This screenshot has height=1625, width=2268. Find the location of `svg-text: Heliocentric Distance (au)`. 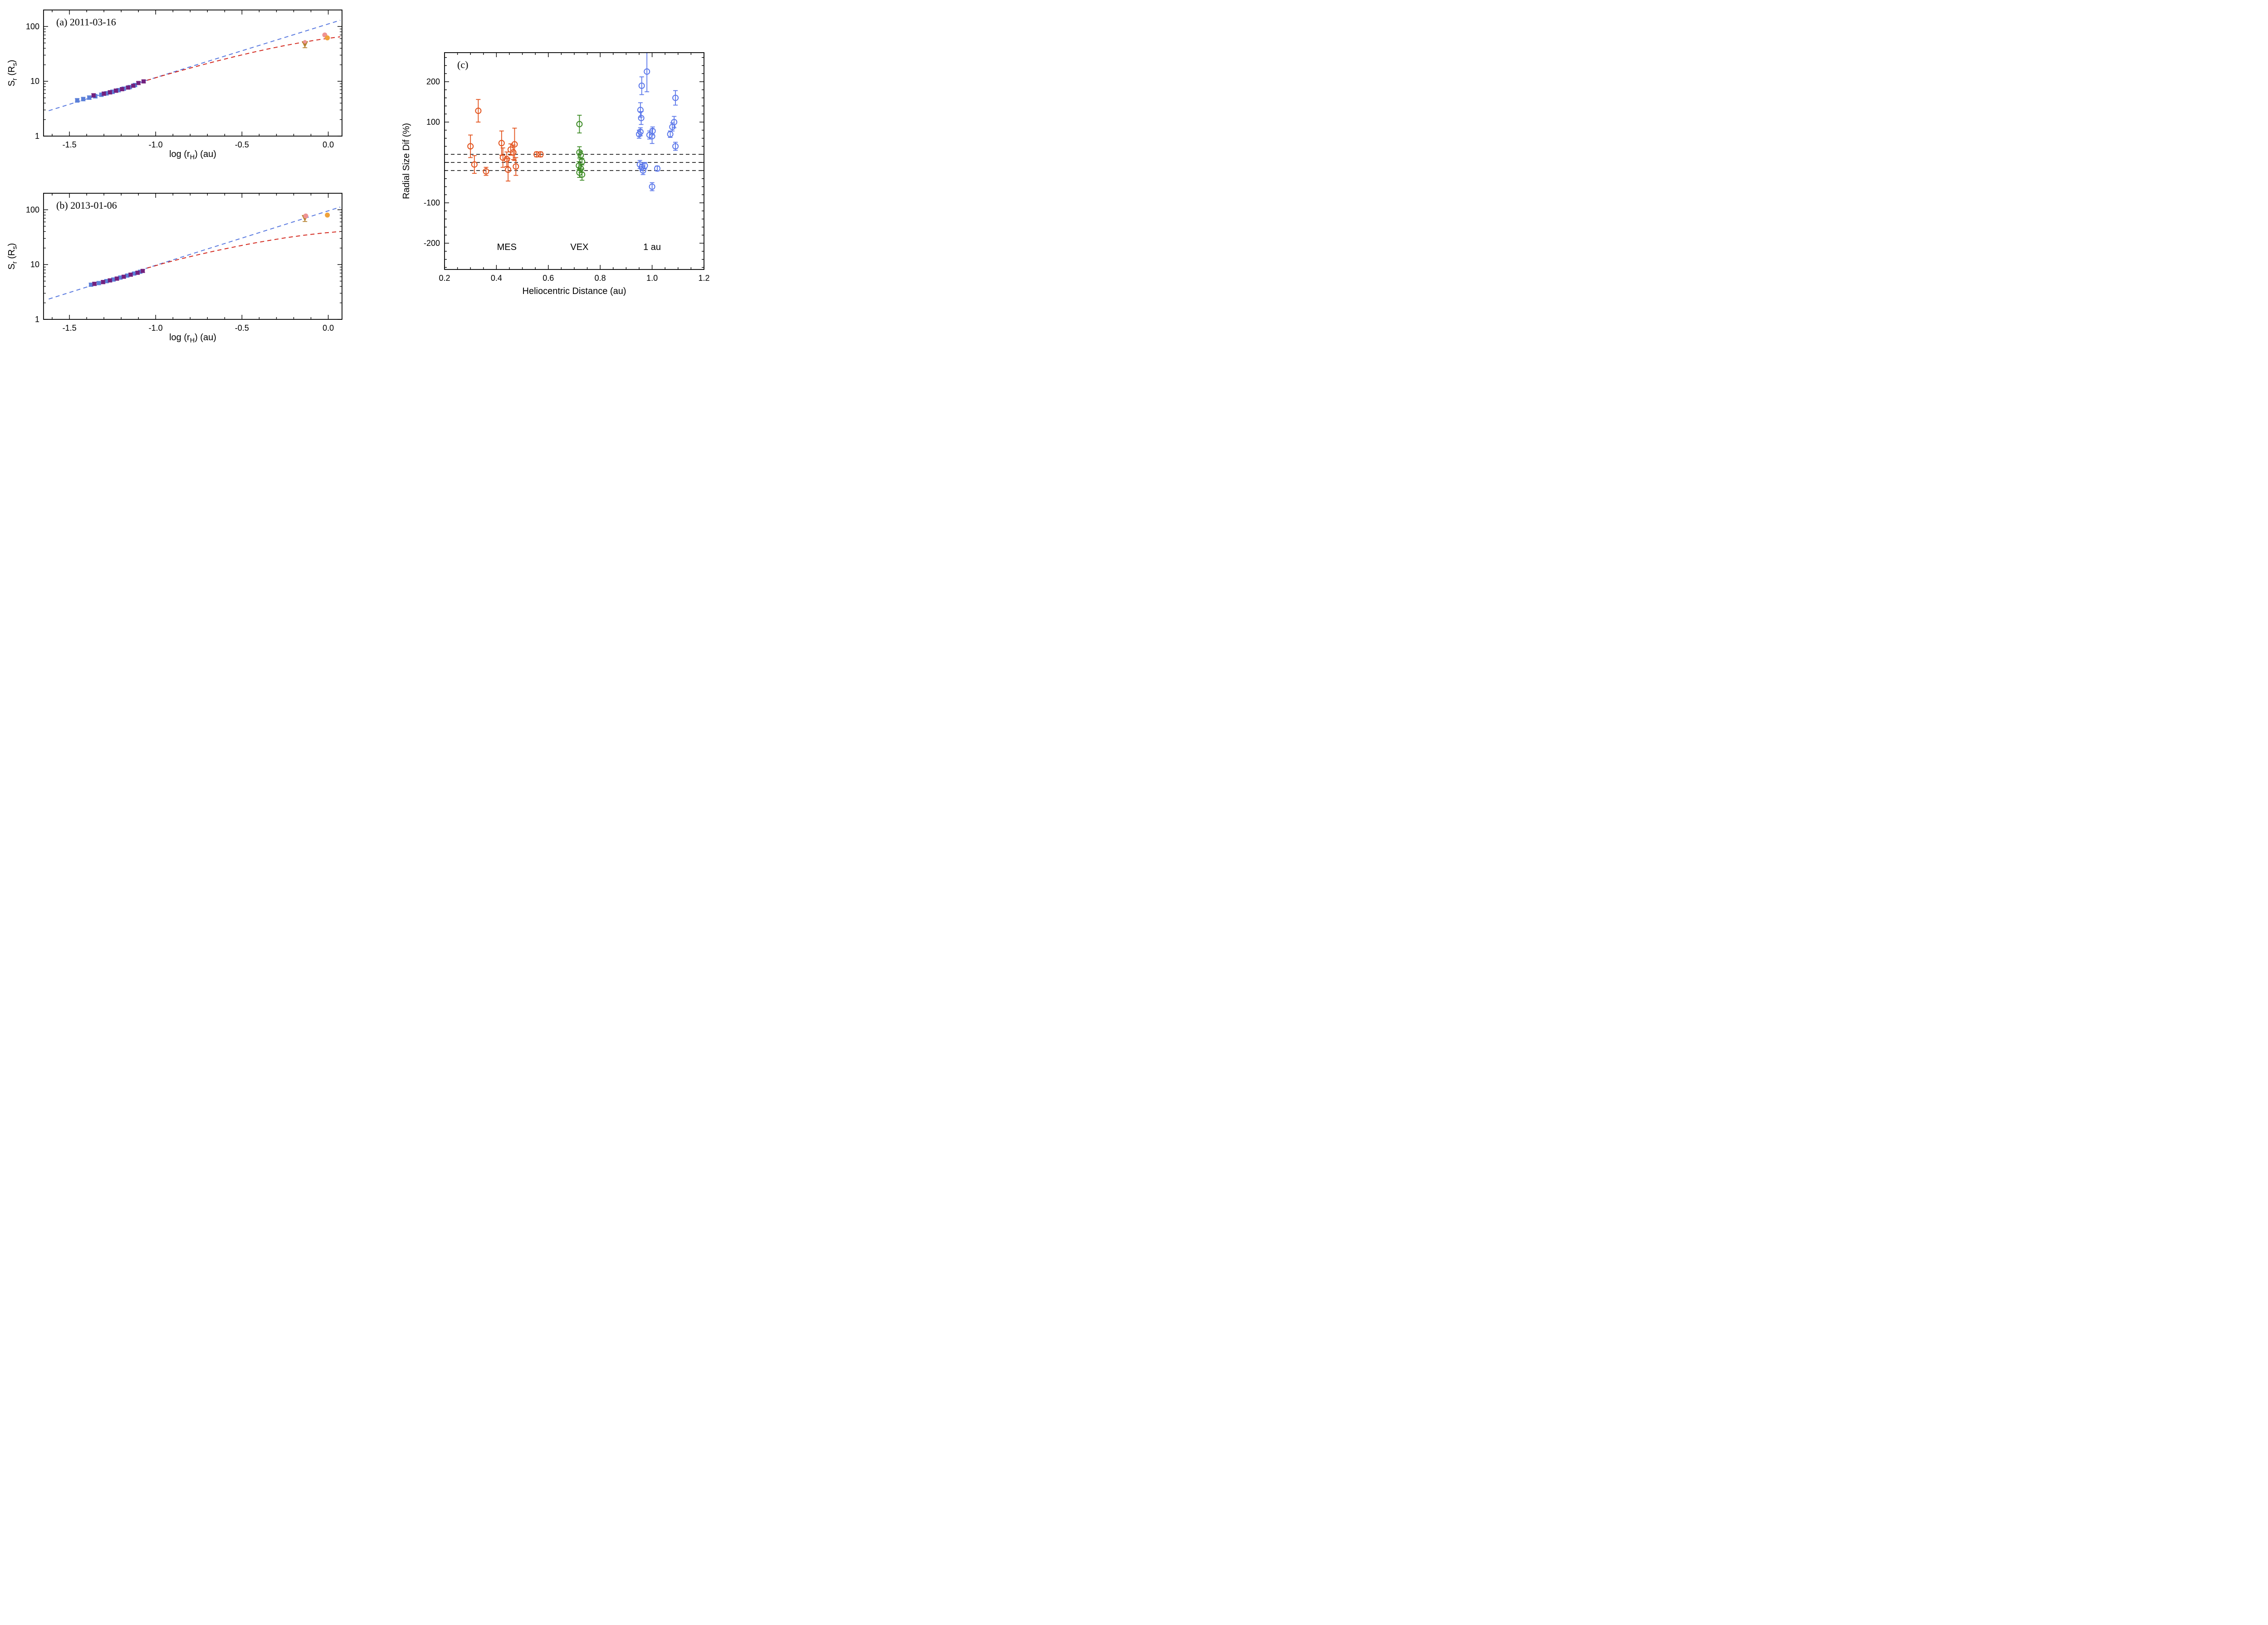

svg-text: Heliocentric Distance (au) is located at coordinates (575, 291).